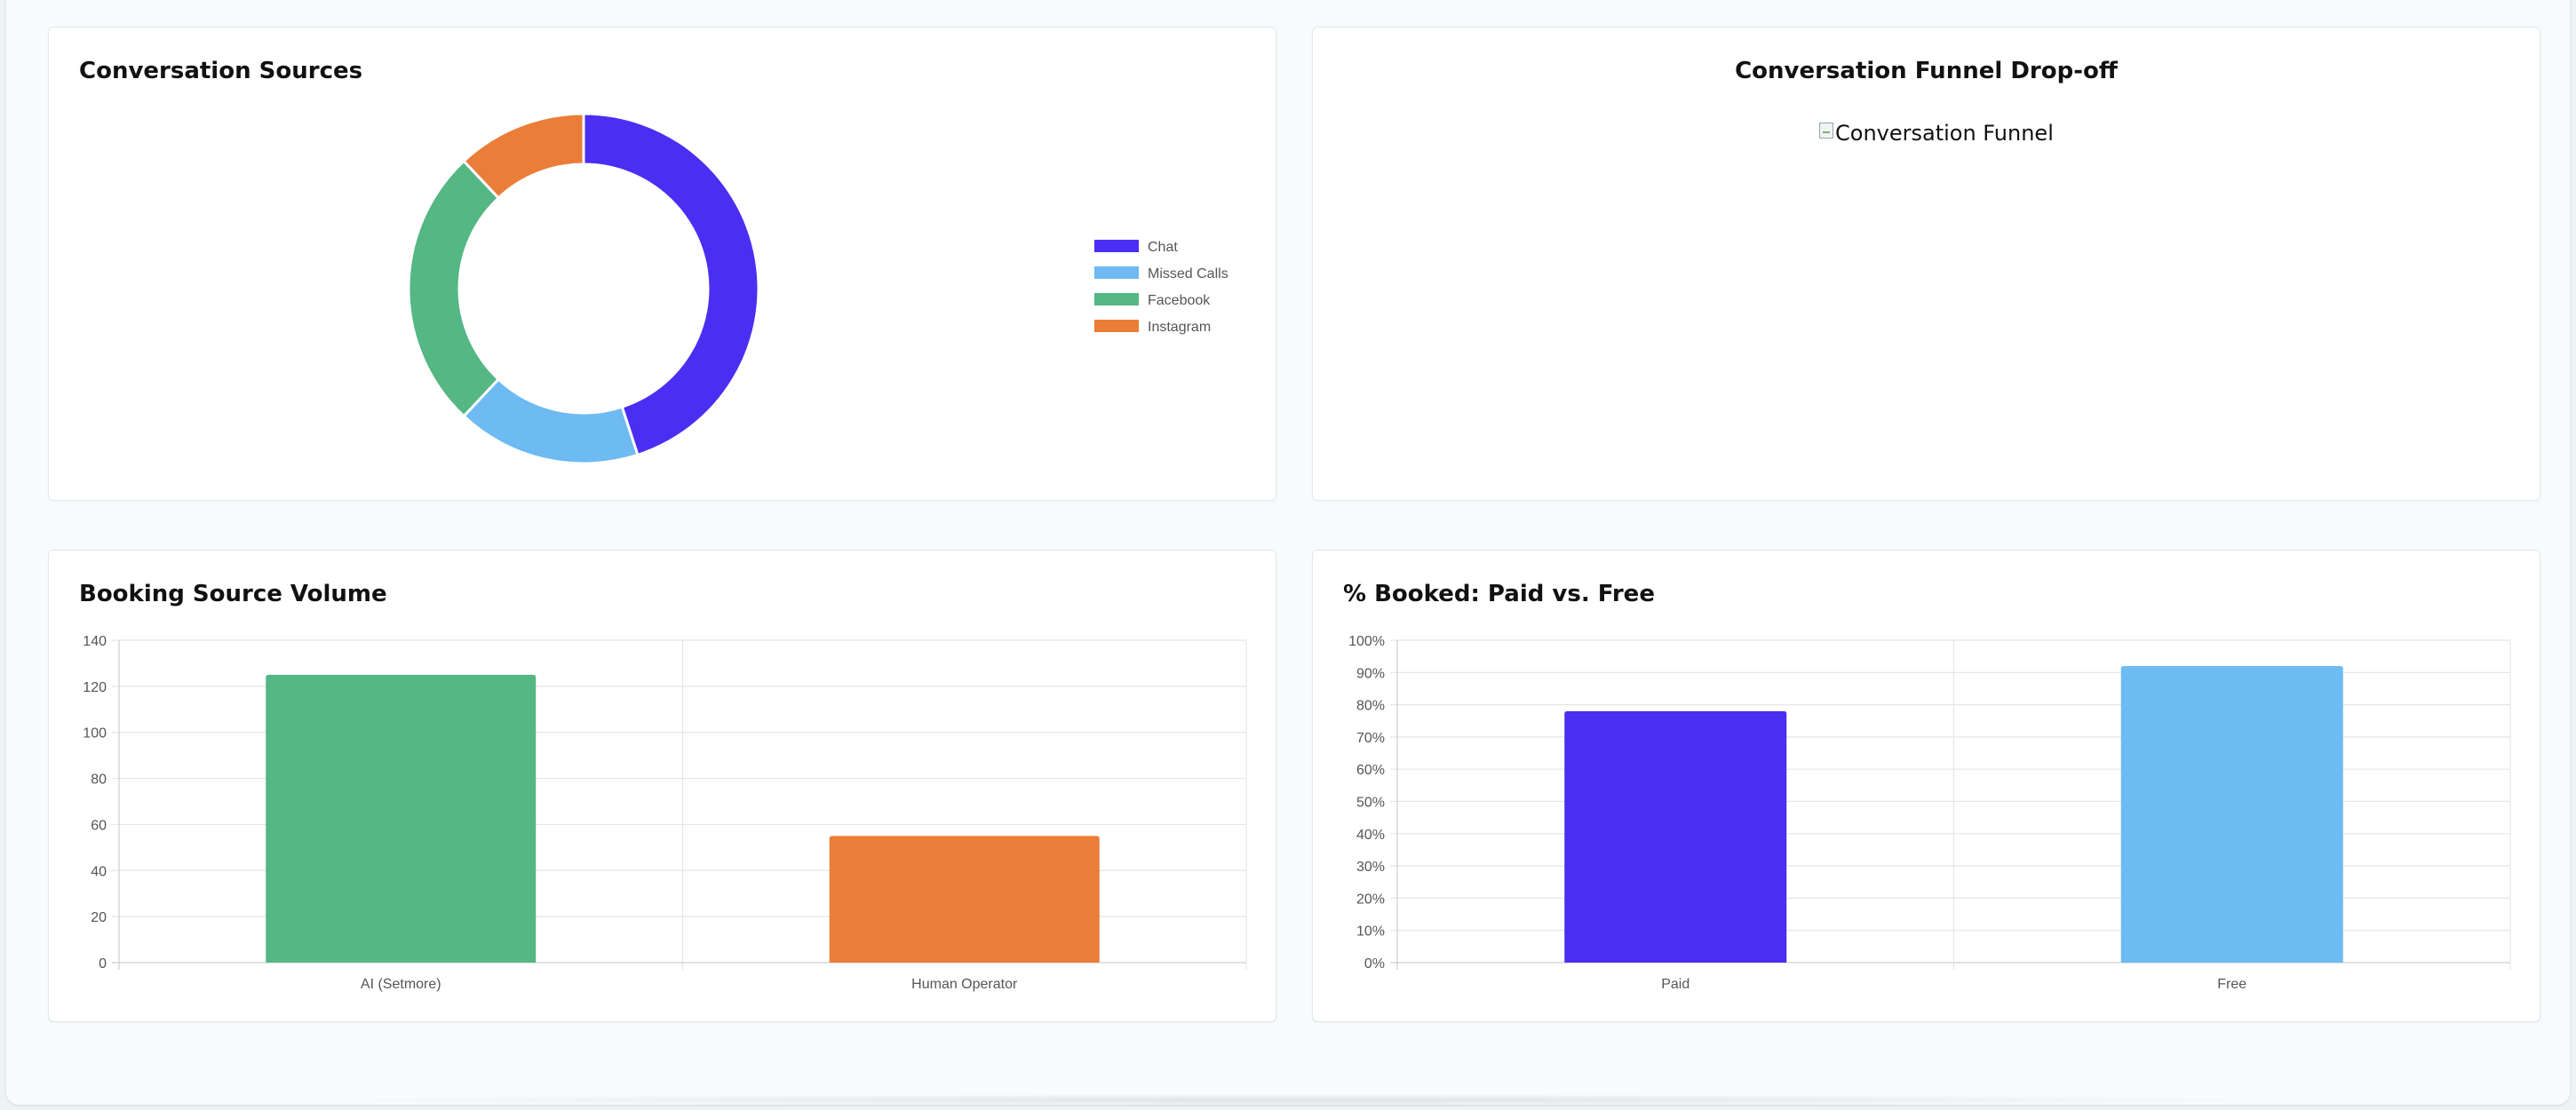  What do you see at coordinates (671, 284) in the screenshot?
I see `donut-slice-chat` at bounding box center [671, 284].